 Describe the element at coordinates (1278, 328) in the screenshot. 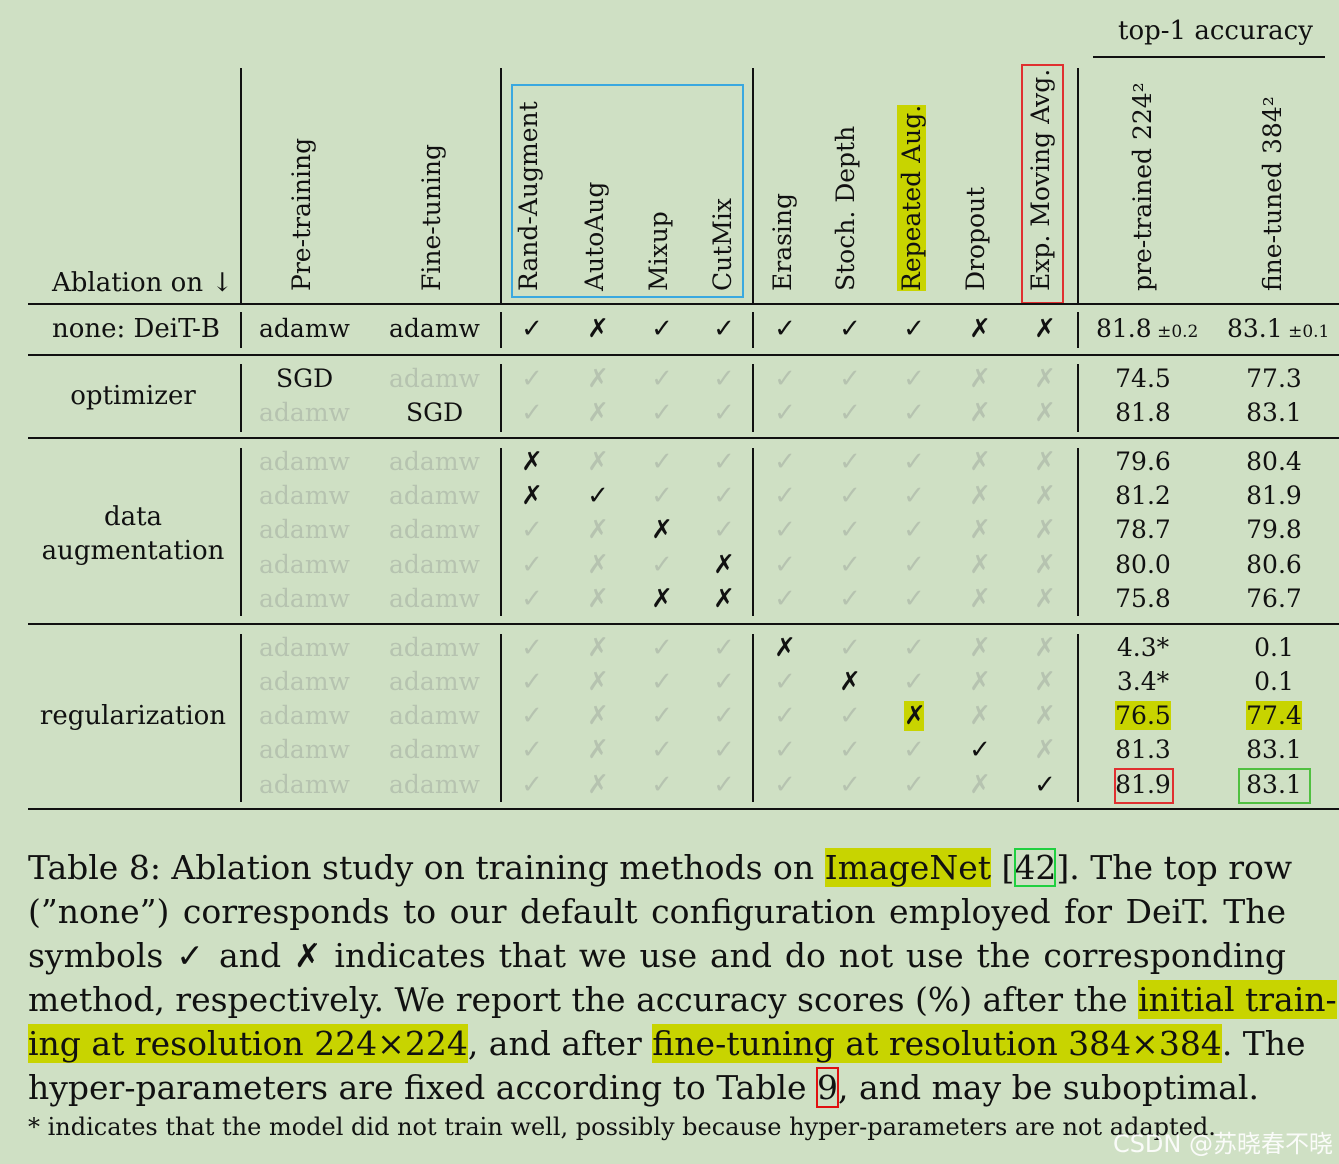

I see `cell-acc384: 83.1 ±0.1` at that location.